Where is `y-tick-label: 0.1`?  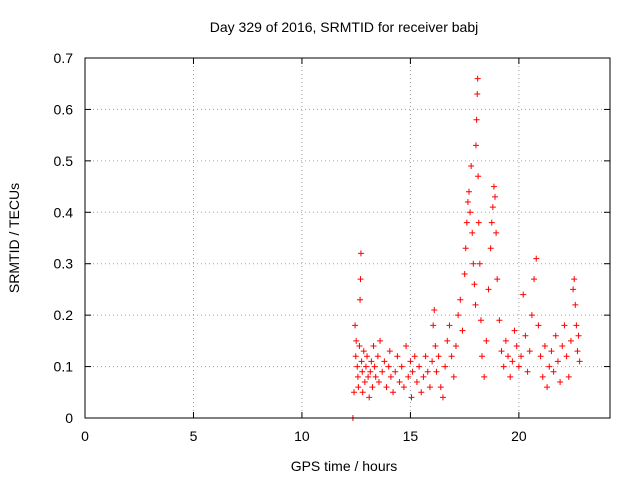 y-tick-label: 0.1 is located at coordinates (64, 367).